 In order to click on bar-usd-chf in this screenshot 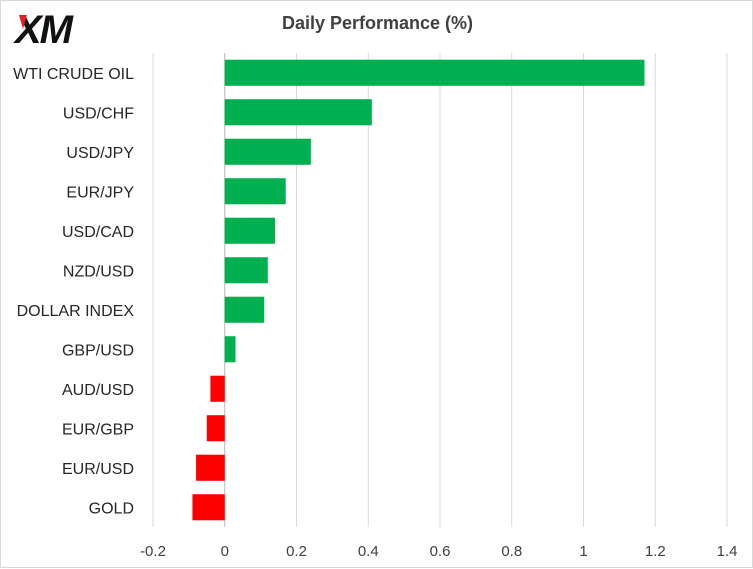, I will do `click(298, 112)`.